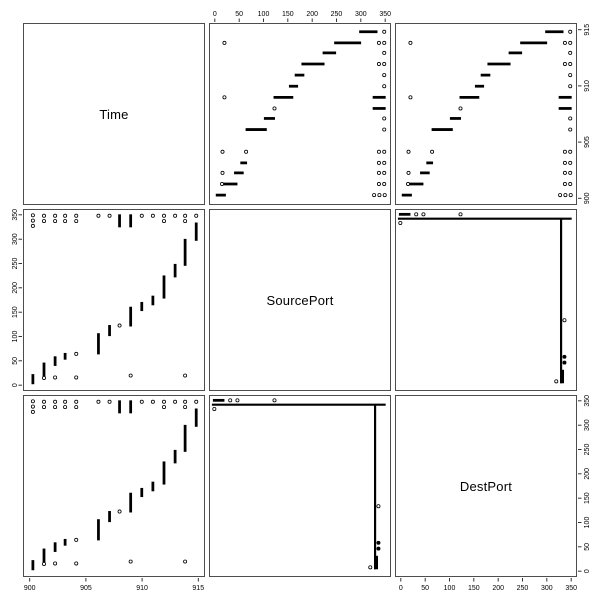 The image size is (600, 603). I want to click on panel-time-vs-sourceport, so click(300, 114).